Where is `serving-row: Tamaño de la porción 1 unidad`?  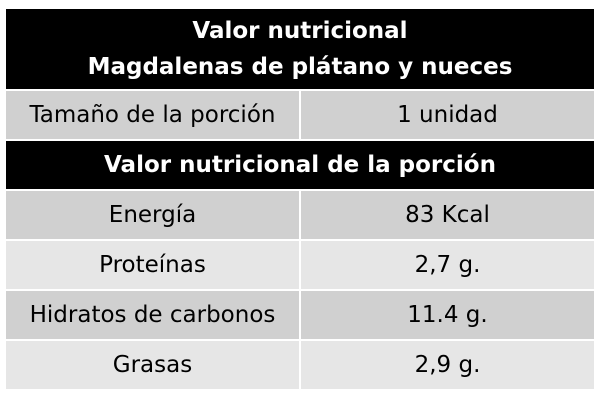 serving-row: Tamaño de la porción 1 unidad is located at coordinates (300, 115).